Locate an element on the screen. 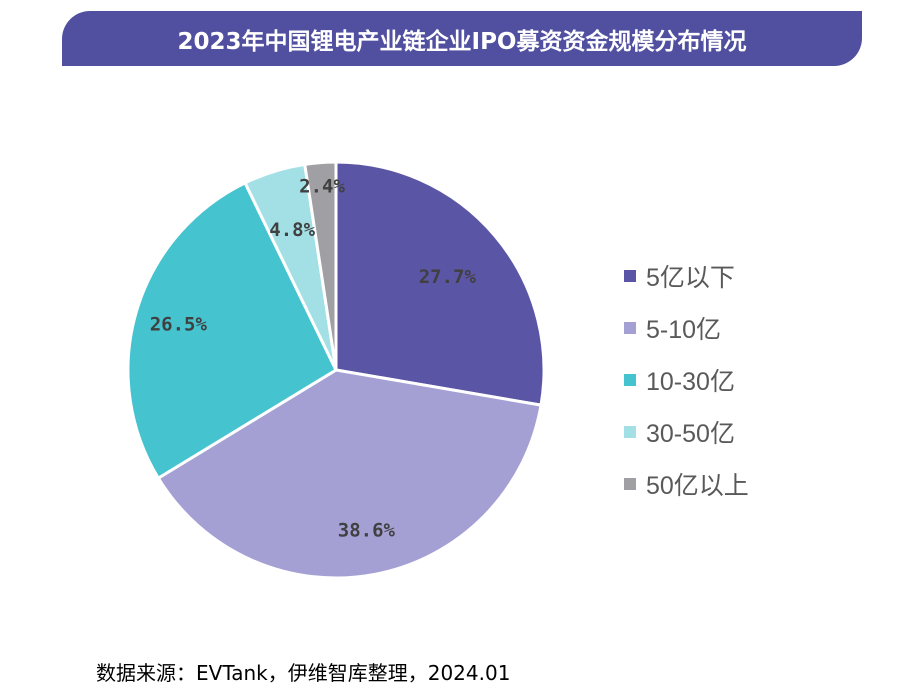 This screenshot has height=698, width=918. slice-data-label: 4.8% is located at coordinates (292, 230).